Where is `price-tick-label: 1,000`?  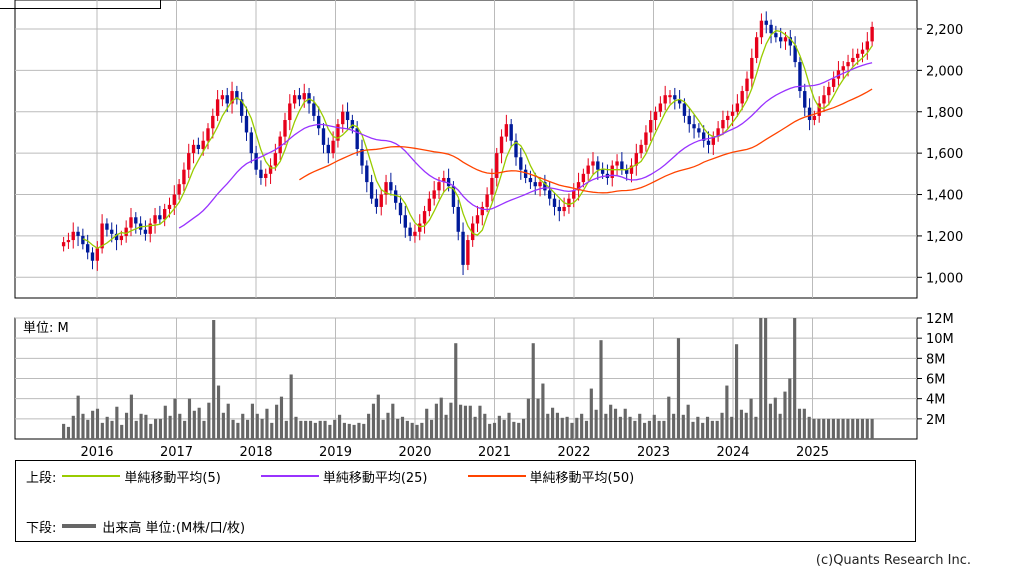 price-tick-label: 1,000 is located at coordinates (944, 278).